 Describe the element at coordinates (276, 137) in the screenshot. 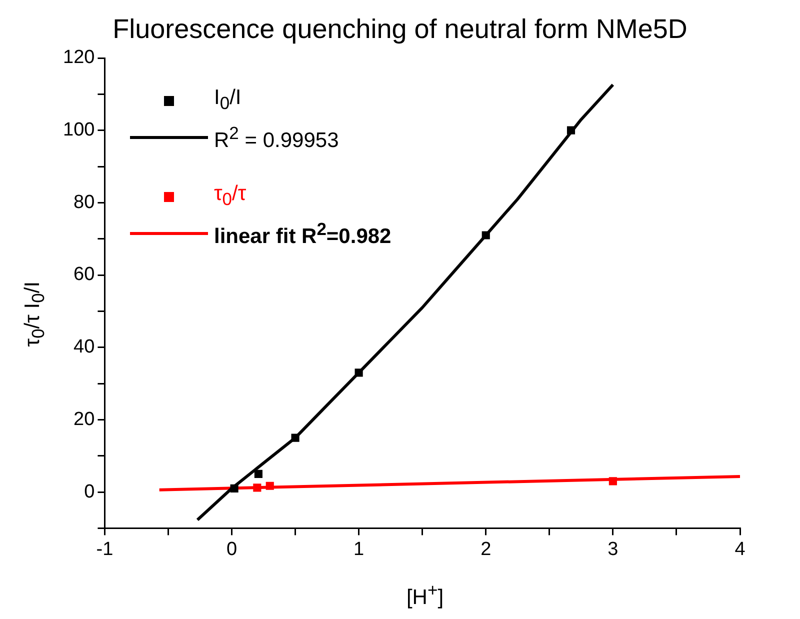

I see `legend-label: R$^{2}$ = 0.99953` at that location.